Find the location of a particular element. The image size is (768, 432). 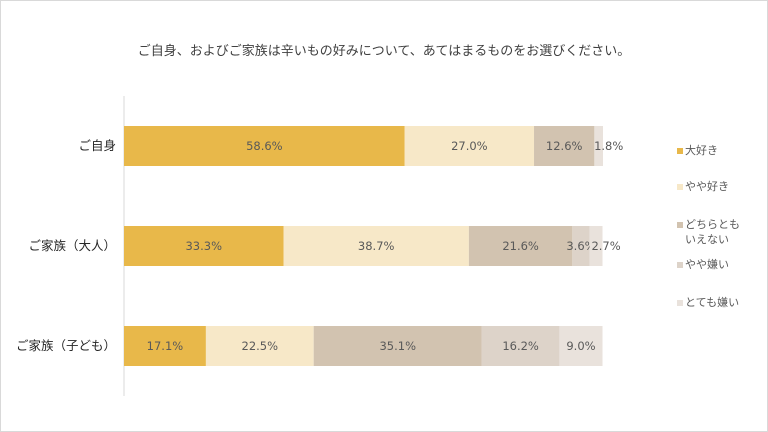

data-label: 35.1% is located at coordinates (397, 346).